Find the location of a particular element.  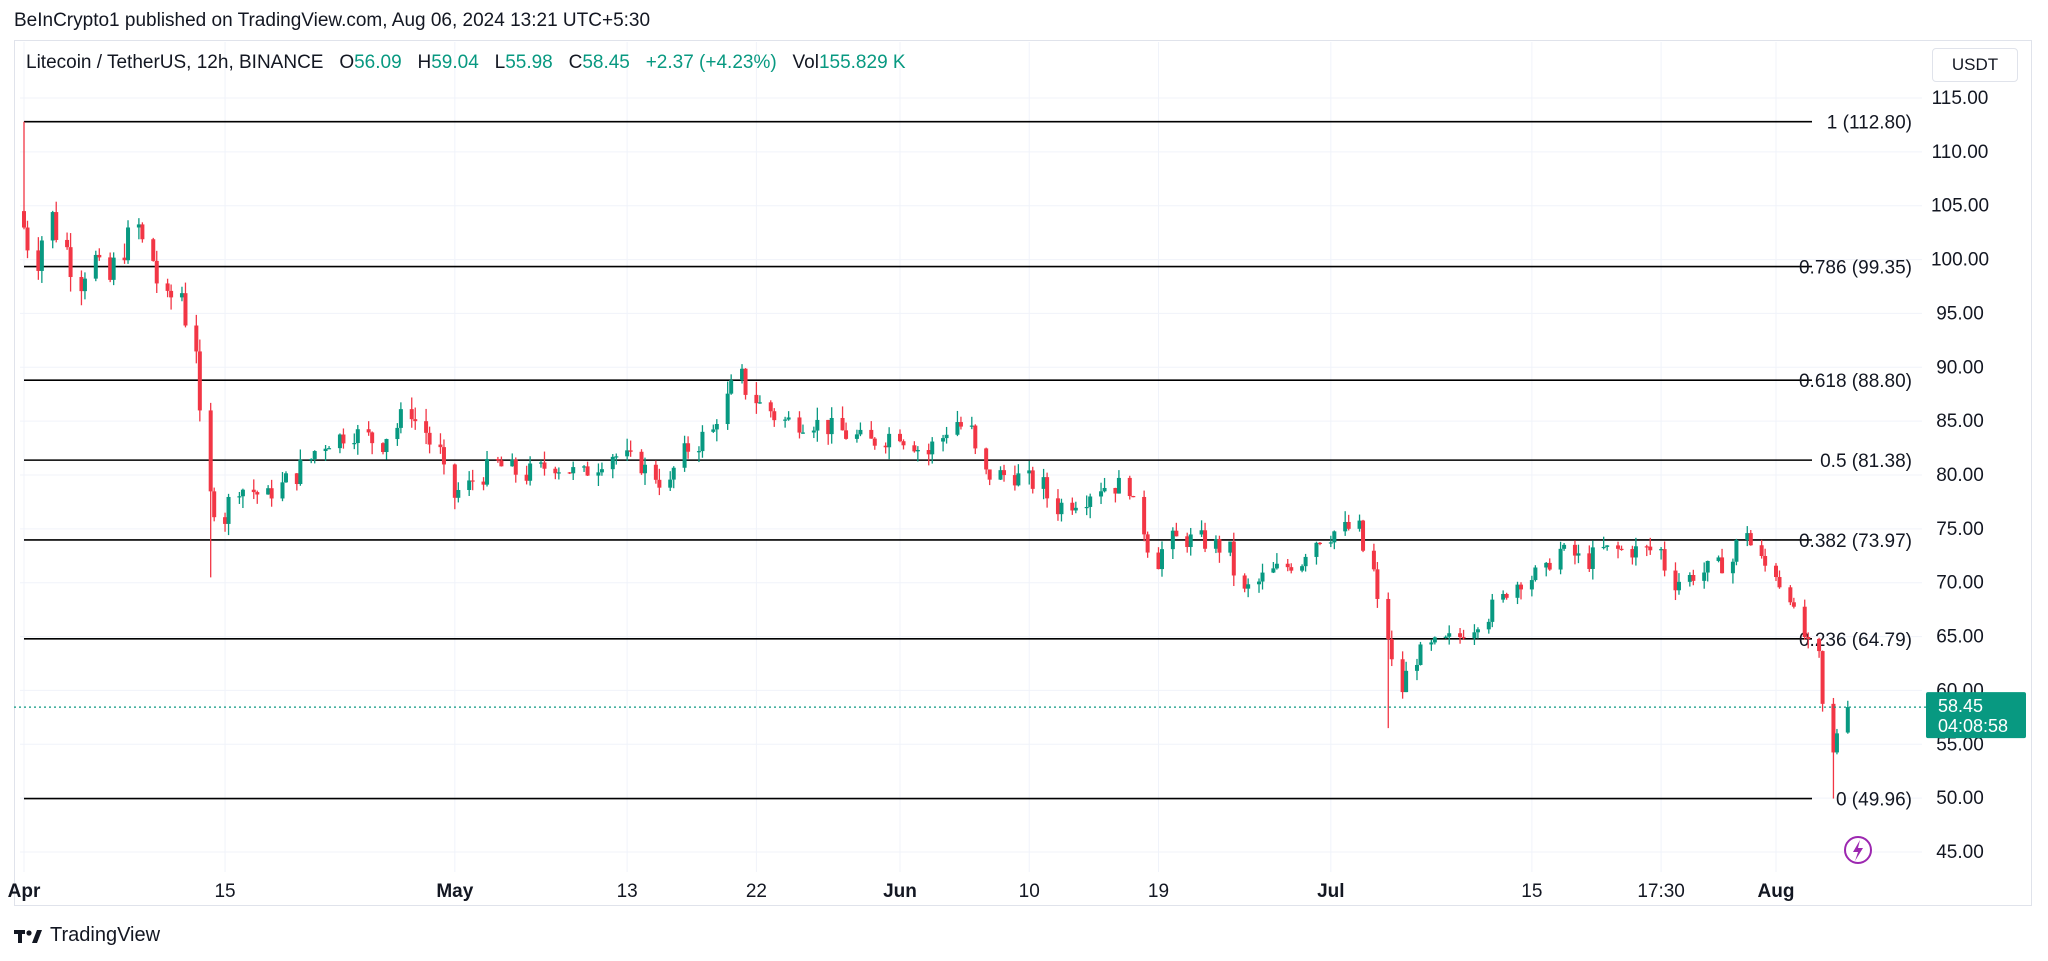

volume-value: 155.829 K is located at coordinates (862, 62).